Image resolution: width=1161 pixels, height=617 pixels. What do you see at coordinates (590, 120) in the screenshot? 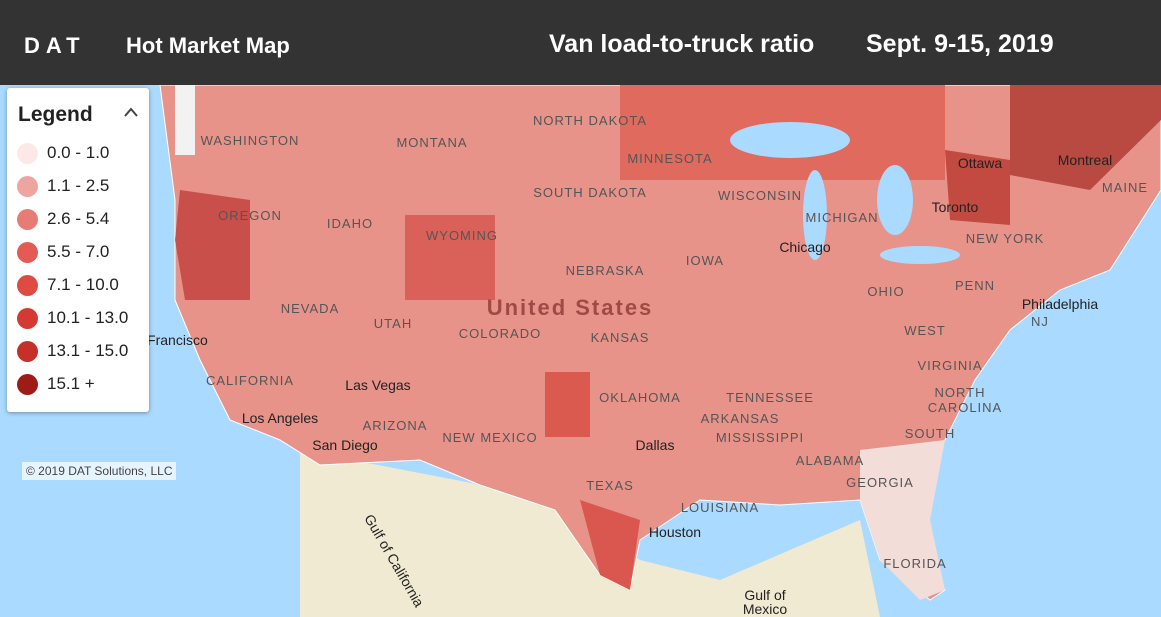
I see `place-label: NORTH DAKOTA` at bounding box center [590, 120].